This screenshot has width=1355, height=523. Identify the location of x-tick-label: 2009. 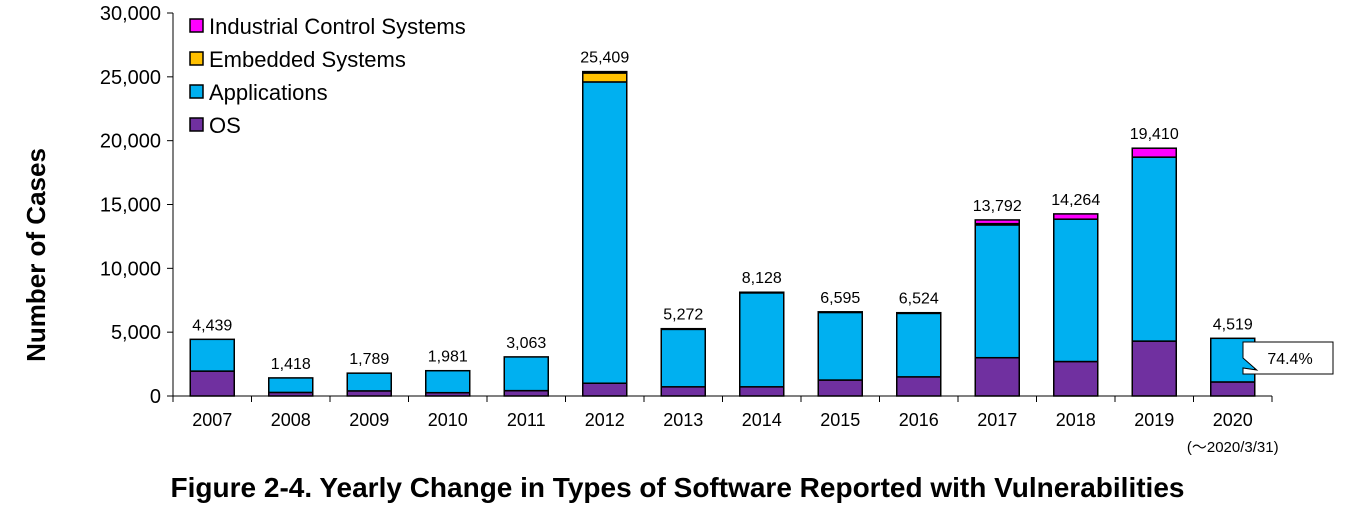
(369, 420).